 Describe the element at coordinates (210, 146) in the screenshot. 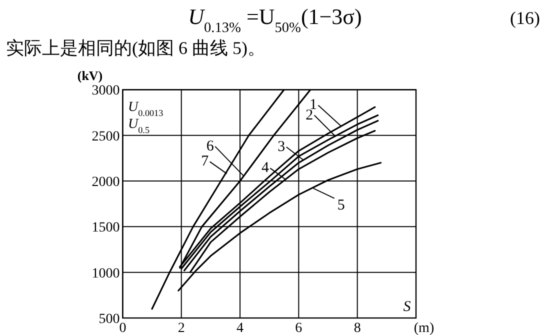

I see `annotation: 6` at that location.